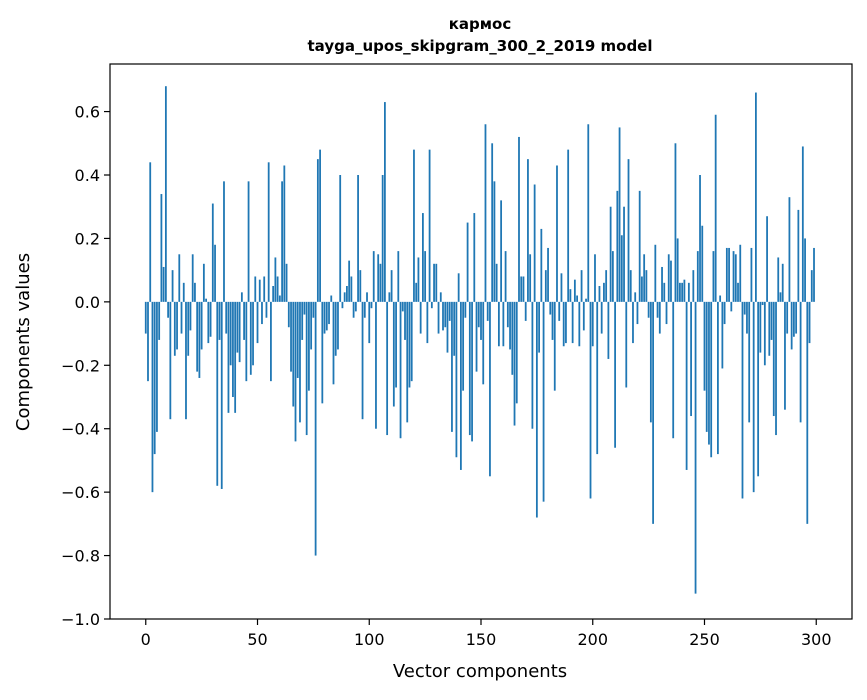 The height and width of the screenshot is (700, 867). Describe the element at coordinates (369, 639) in the screenshot. I see `x-tick-label: 100` at that location.